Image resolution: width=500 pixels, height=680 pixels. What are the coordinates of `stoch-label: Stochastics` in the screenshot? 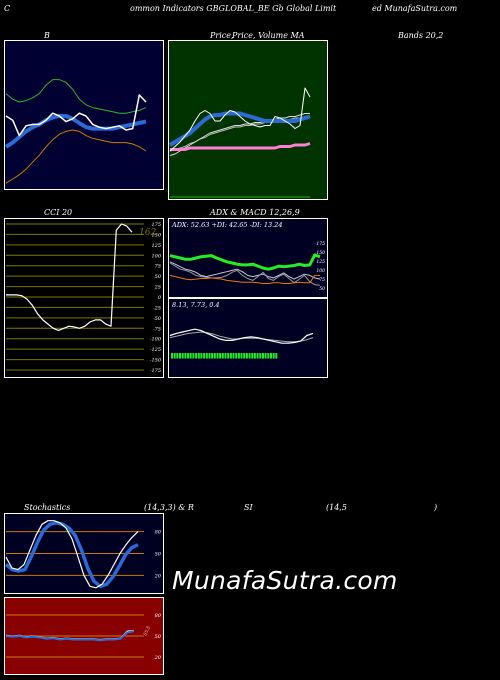 It's located at (47, 507).